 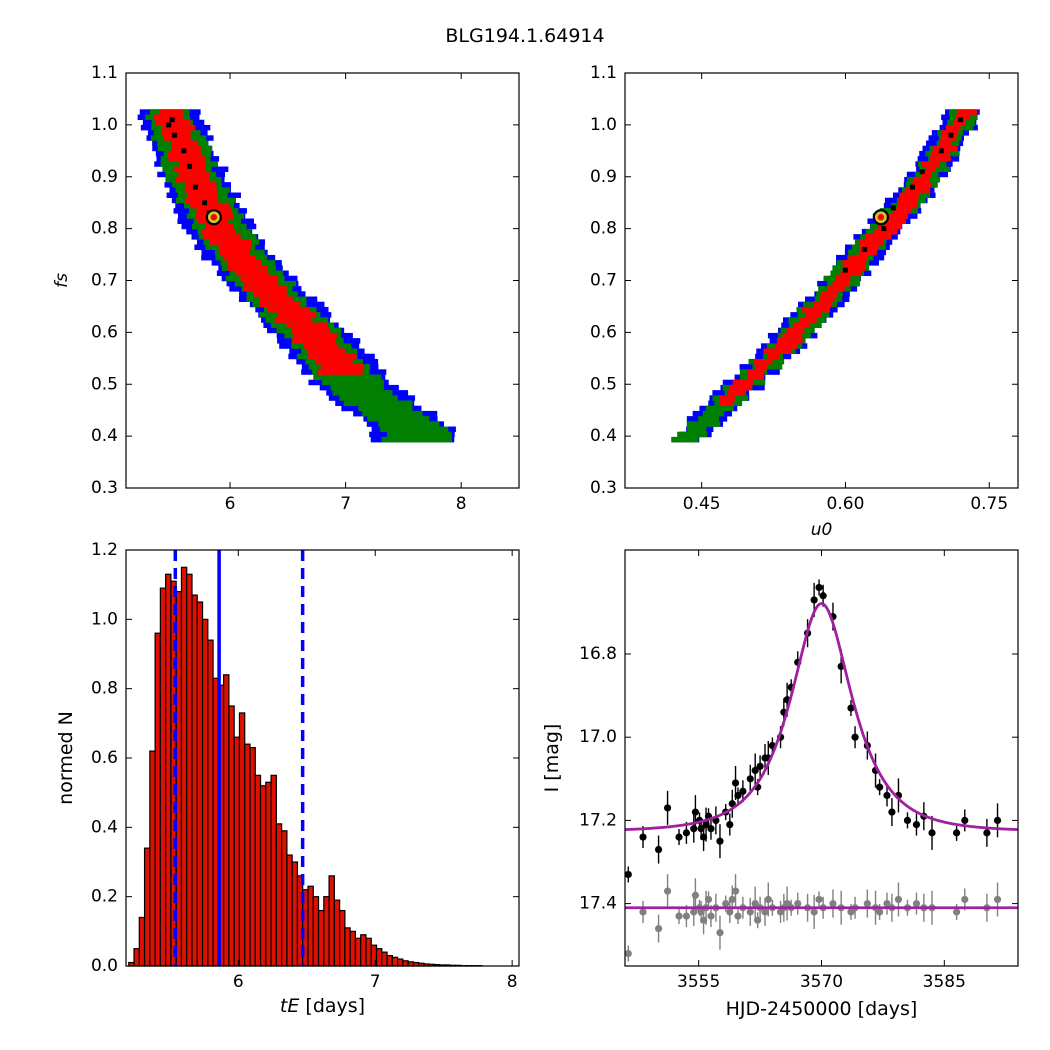 What do you see at coordinates (332, 1006) in the screenshot?
I see `x-axis-label-unit: [days]` at bounding box center [332, 1006].